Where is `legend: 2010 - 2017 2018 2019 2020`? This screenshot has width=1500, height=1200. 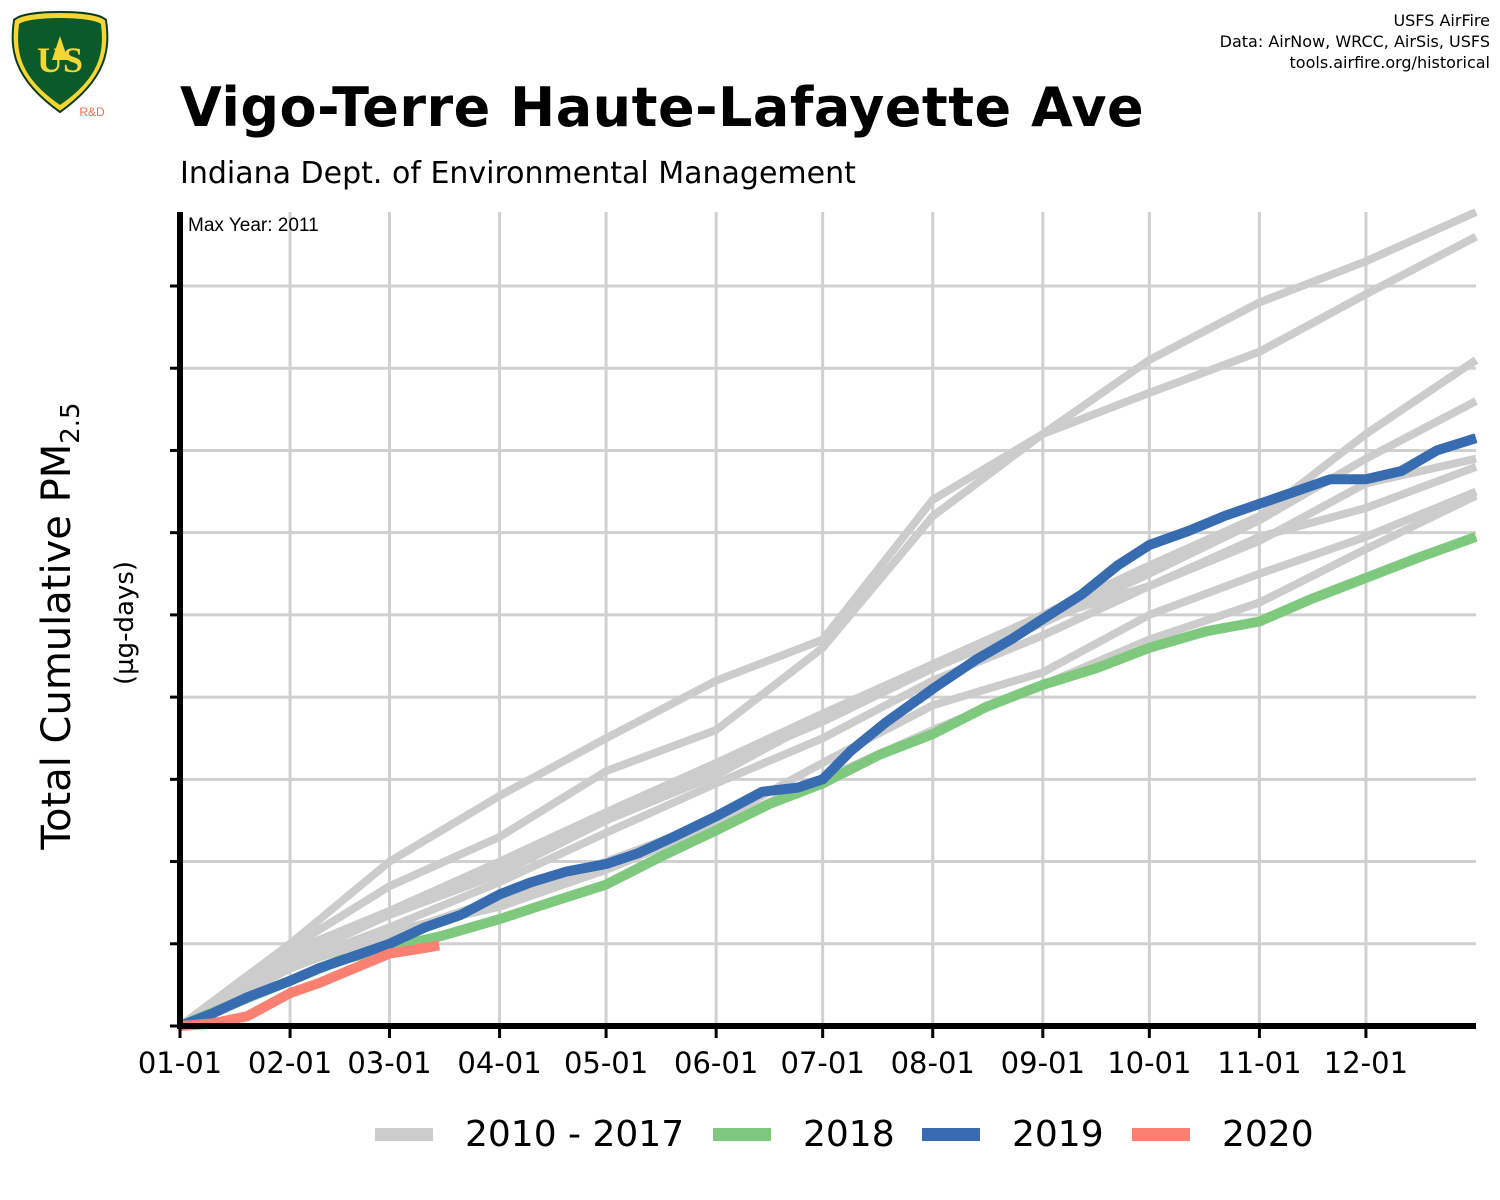
legend: 2010 - 2017 2018 2019 2020 is located at coordinates (750, 1135).